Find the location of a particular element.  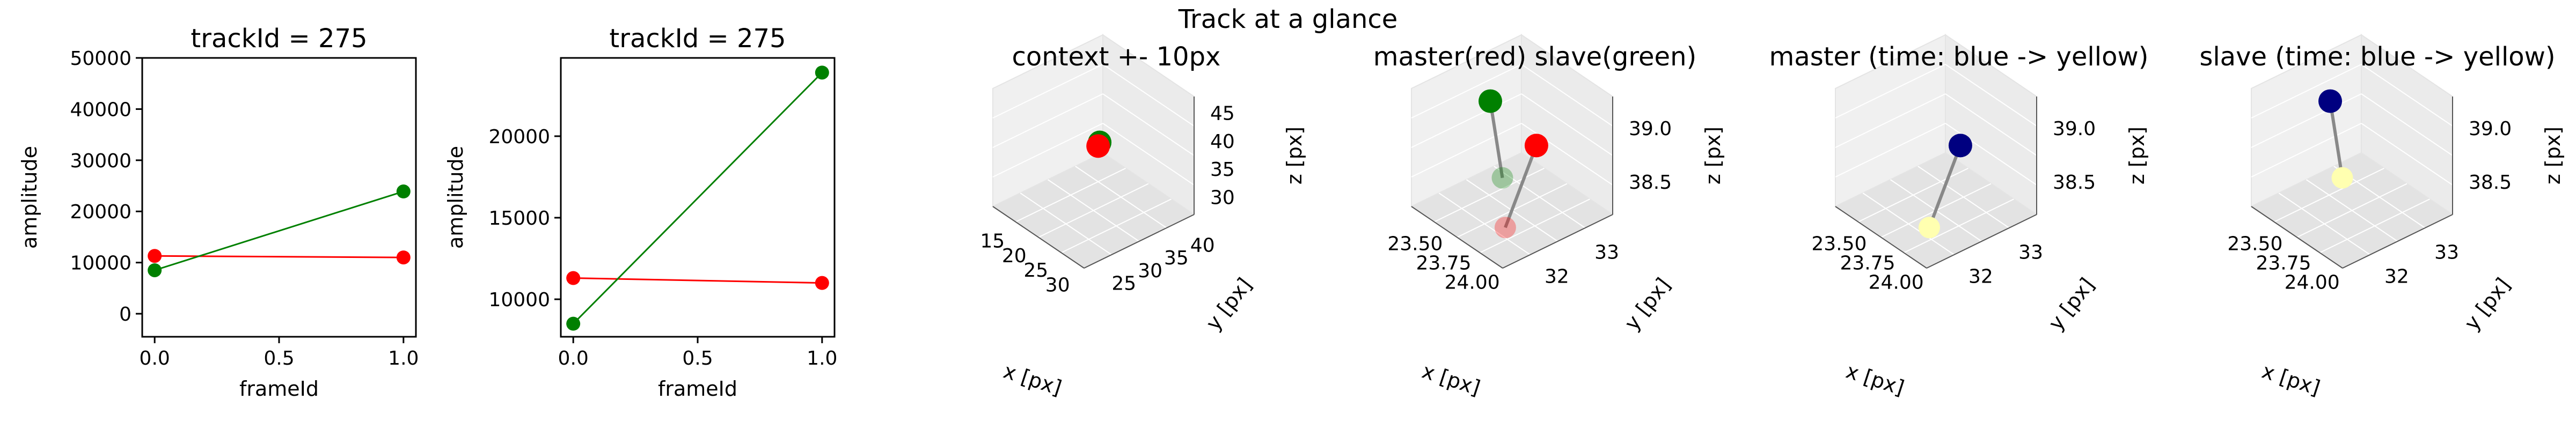

z-tick-label: 40 is located at coordinates (1222, 142).